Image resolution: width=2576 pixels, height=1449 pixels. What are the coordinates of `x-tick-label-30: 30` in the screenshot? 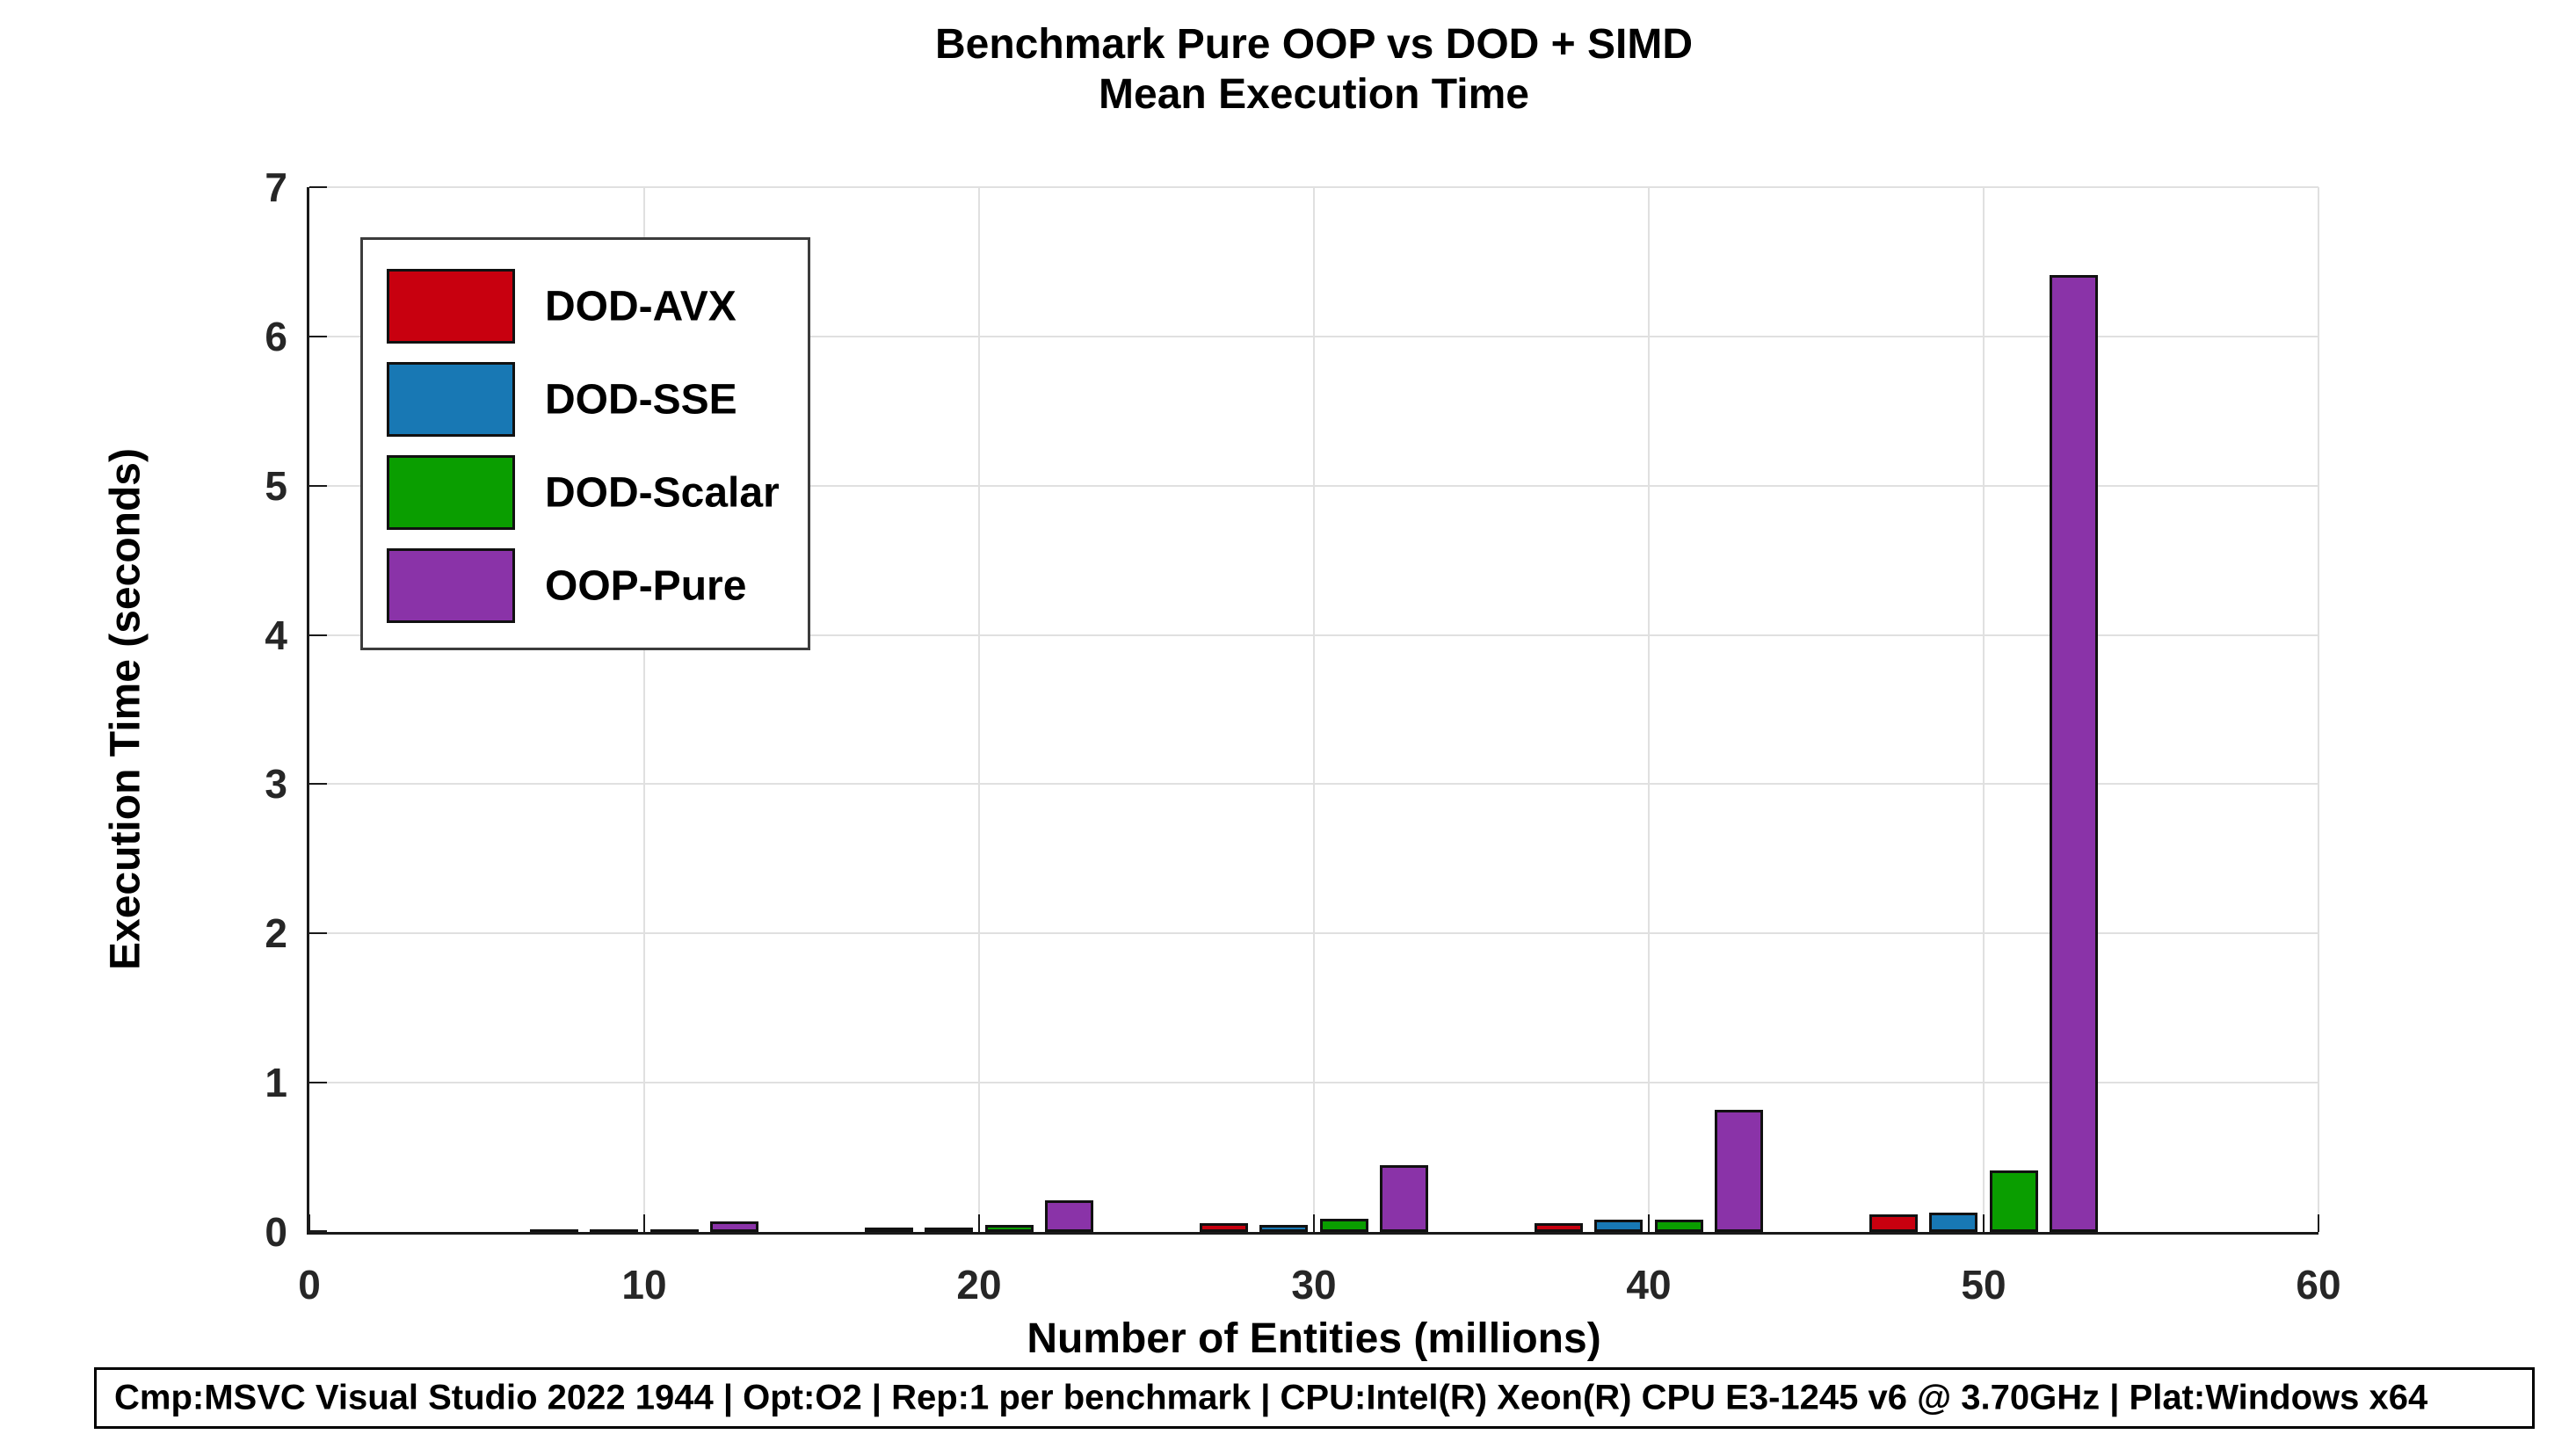 It's located at (1314, 1285).